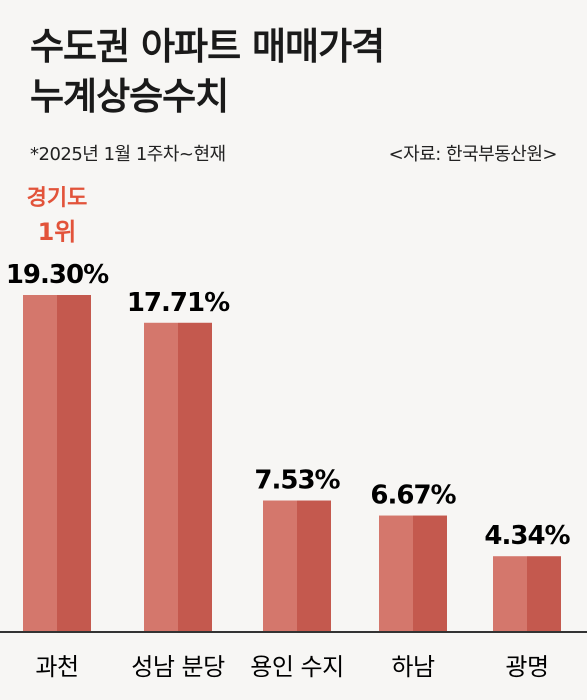  Describe the element at coordinates (129, 96) in the screenshot. I see `title-line-2: 누계상승수치` at that location.